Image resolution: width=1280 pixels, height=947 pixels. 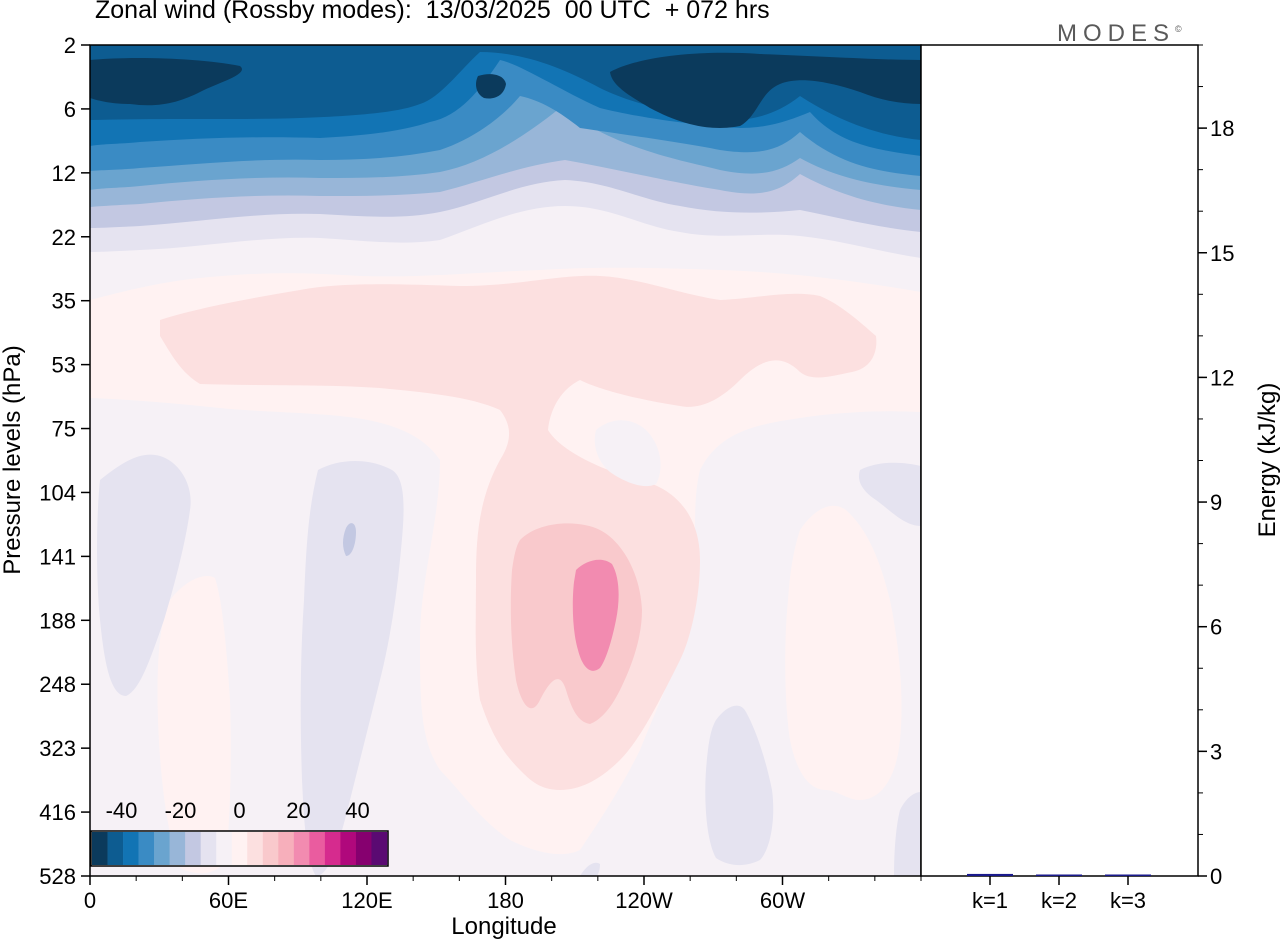 I want to click on contour-band-m5-d, so click(x=889, y=494).